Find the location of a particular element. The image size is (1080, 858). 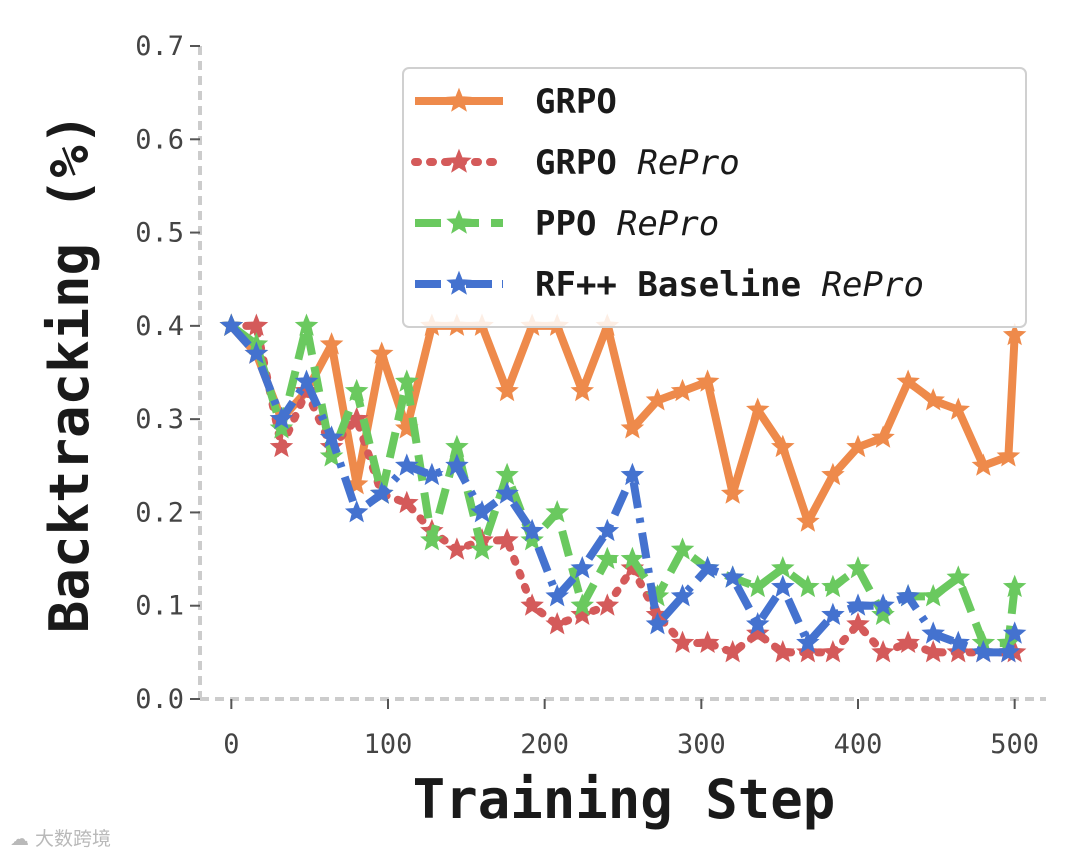

watermark: ☁ 大数跨境 is located at coordinates (60, 837).